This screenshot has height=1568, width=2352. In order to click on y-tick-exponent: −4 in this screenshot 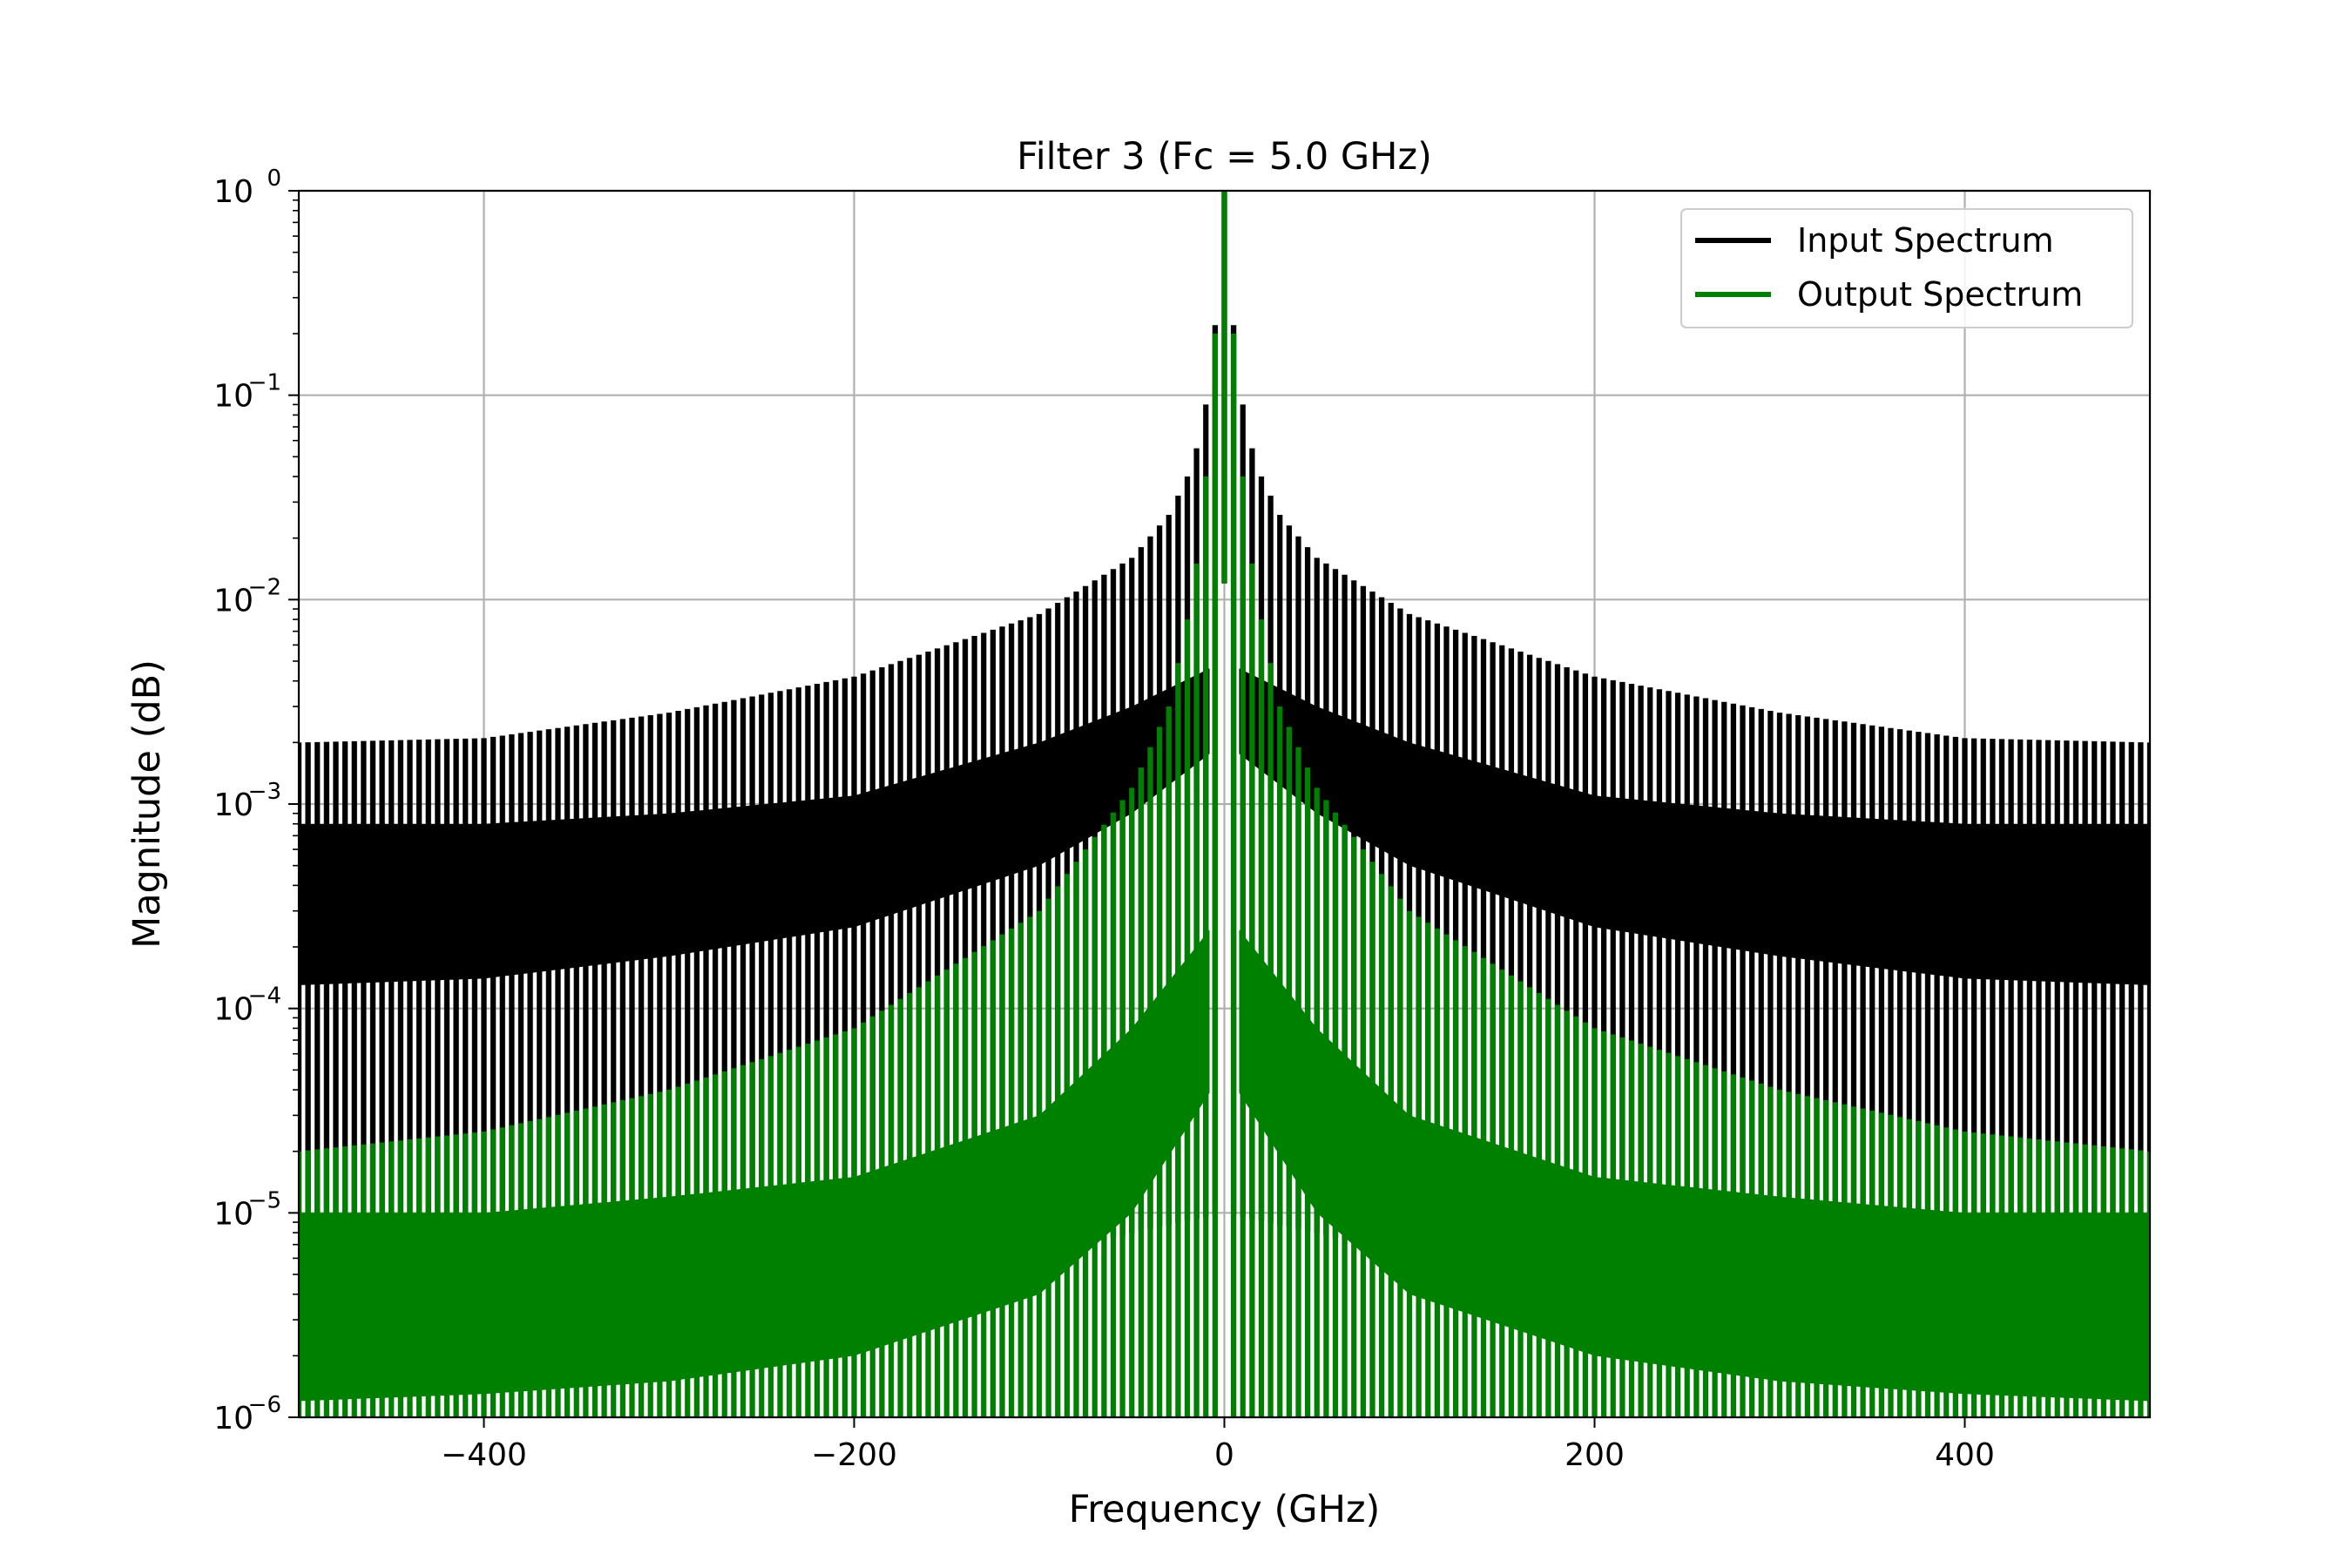, I will do `click(265, 996)`.